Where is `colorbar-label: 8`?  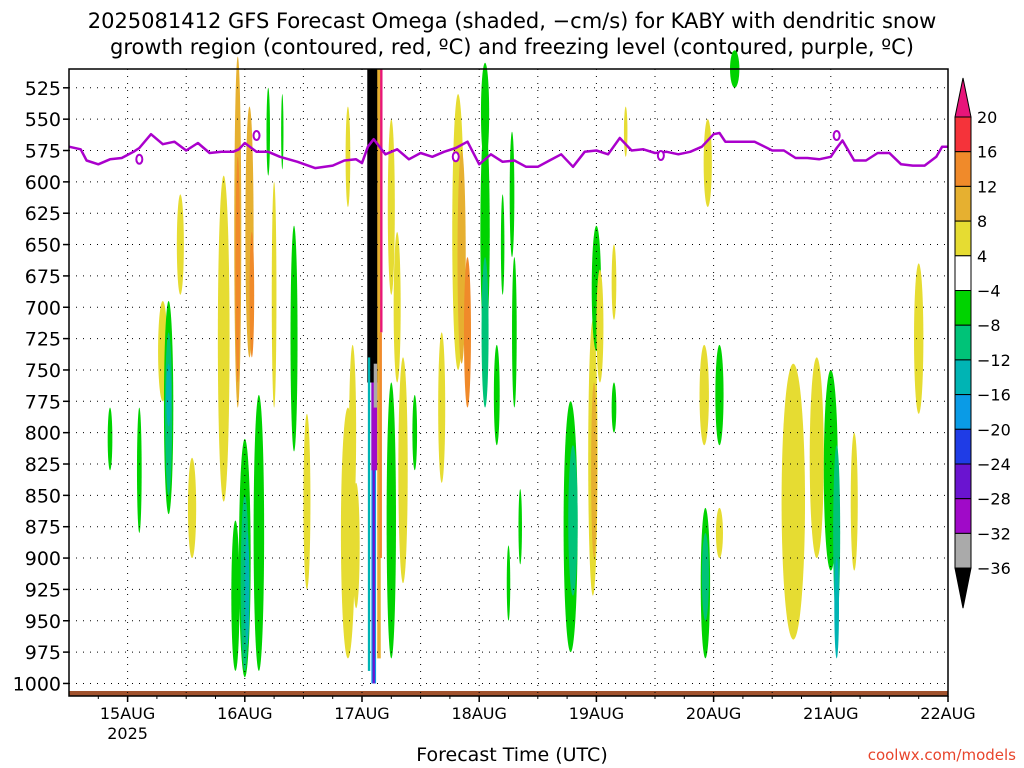
colorbar-label: 8 is located at coordinates (982, 221).